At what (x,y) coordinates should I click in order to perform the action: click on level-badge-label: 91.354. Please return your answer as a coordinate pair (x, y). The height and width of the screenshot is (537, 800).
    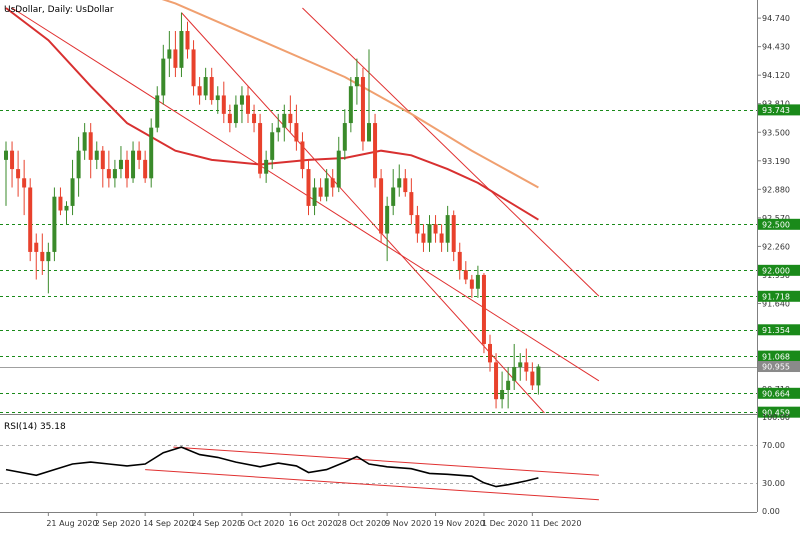
    Looking at the image, I should click on (776, 330).